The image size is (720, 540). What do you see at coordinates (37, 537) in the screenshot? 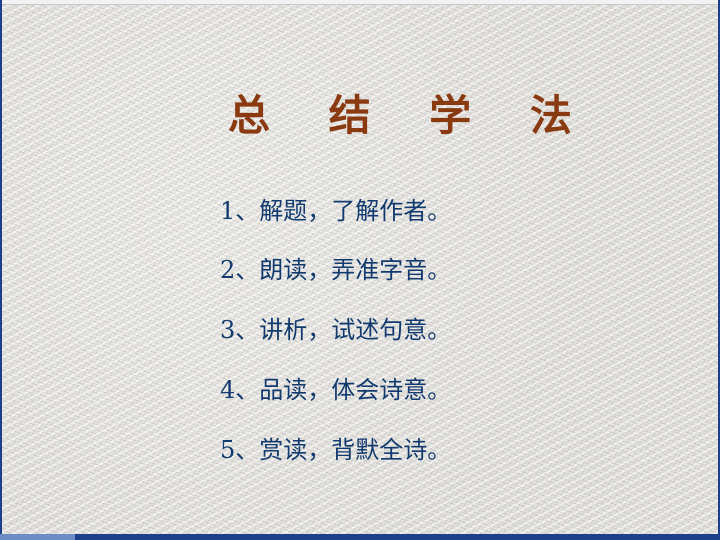
I see `bottom-bar-highlight` at bounding box center [37, 537].